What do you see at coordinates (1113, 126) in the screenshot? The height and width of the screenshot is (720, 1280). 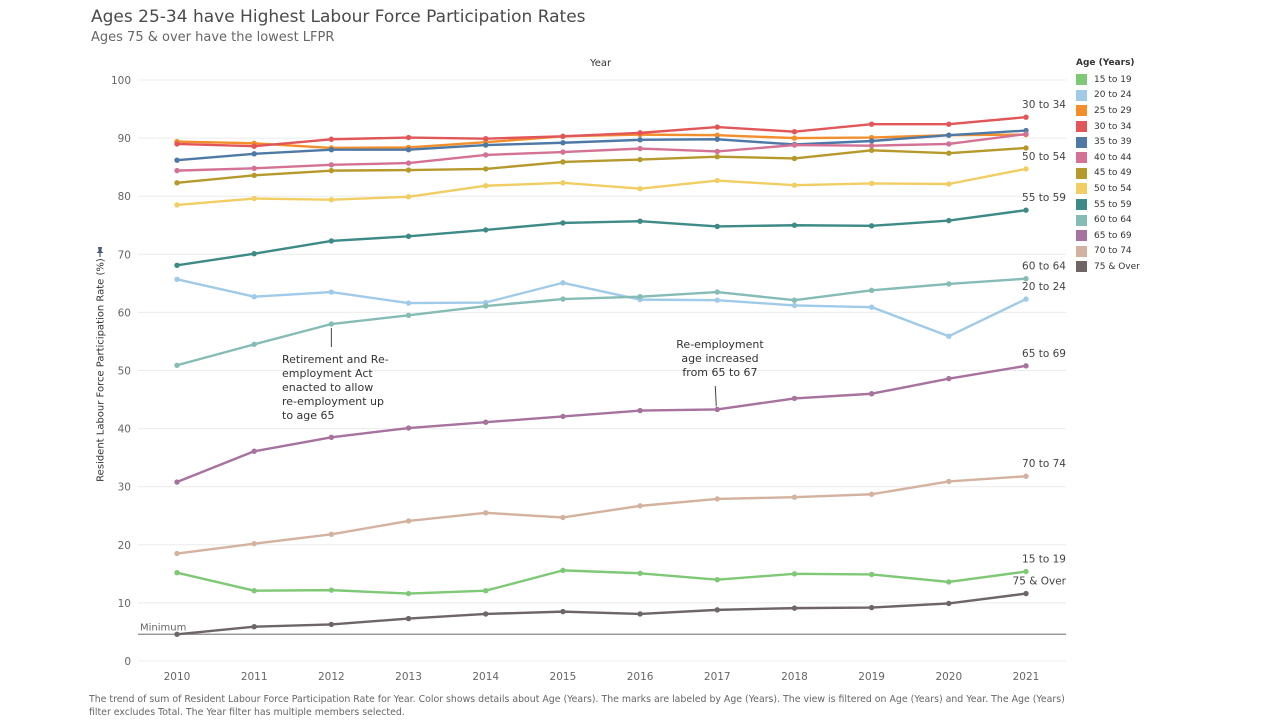 I see `legend-label: 30 to 34` at bounding box center [1113, 126].